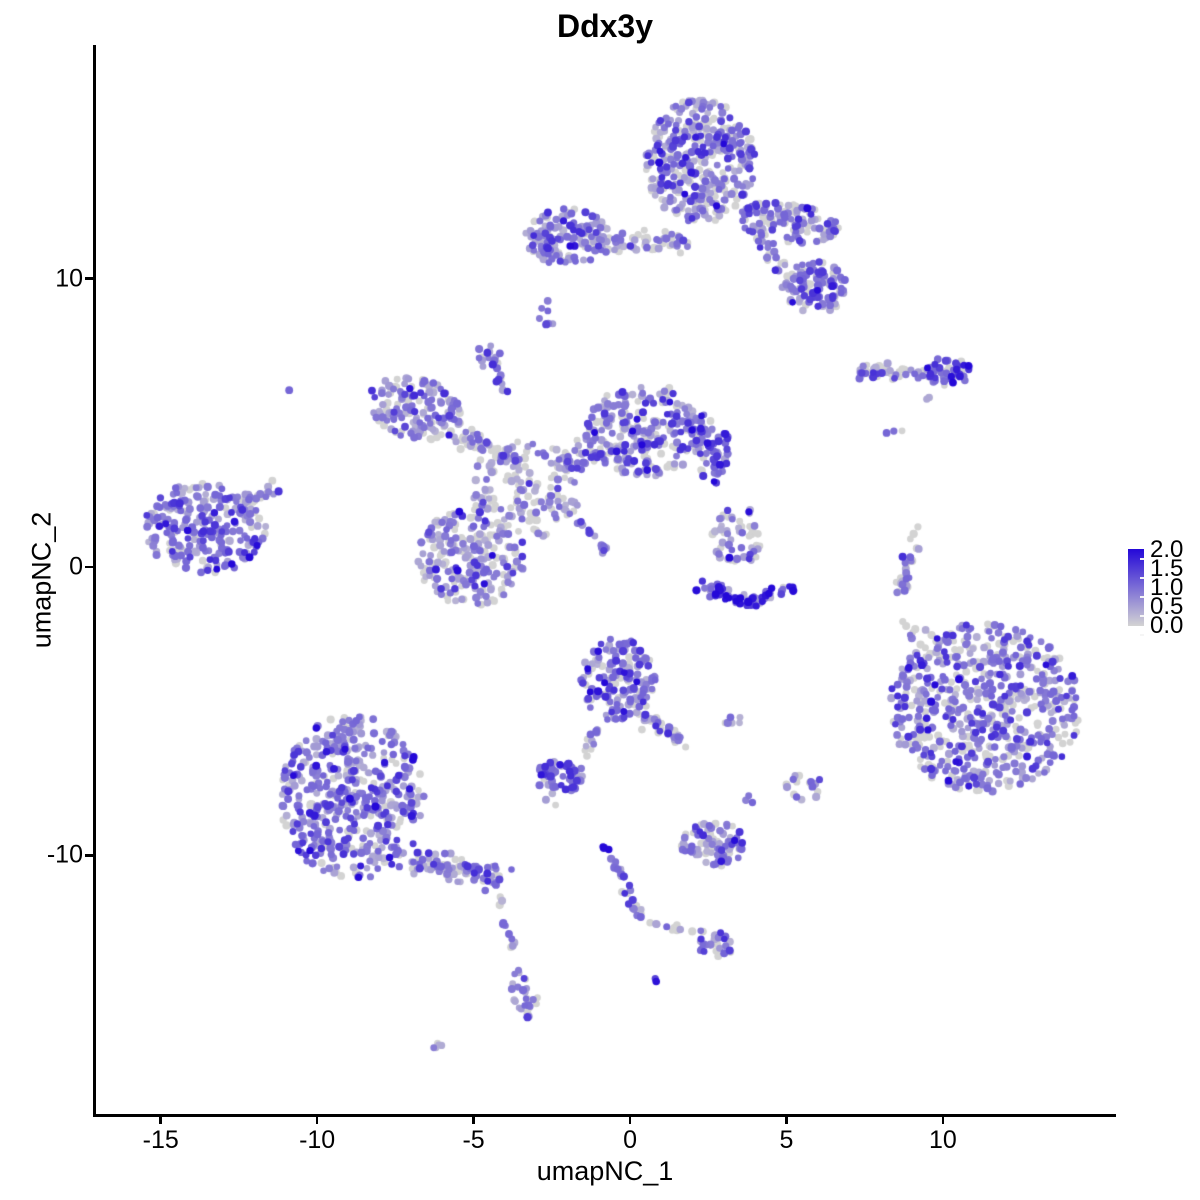  I want to click on legend-label: 0.5, so click(1167, 606).